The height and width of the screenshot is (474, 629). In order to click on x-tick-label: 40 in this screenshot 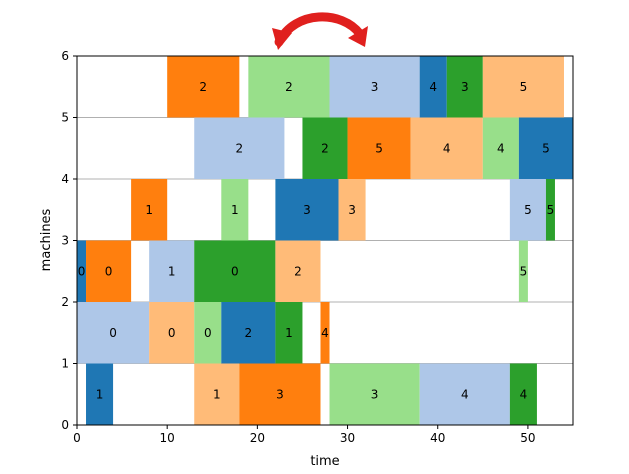, I will do `click(437, 438)`.